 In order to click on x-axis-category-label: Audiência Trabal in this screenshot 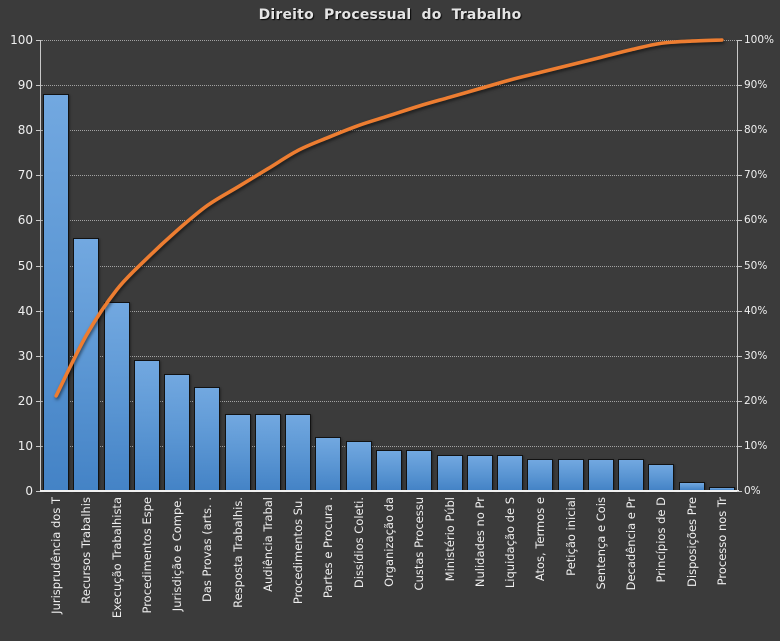, I will do `click(267, 544)`.